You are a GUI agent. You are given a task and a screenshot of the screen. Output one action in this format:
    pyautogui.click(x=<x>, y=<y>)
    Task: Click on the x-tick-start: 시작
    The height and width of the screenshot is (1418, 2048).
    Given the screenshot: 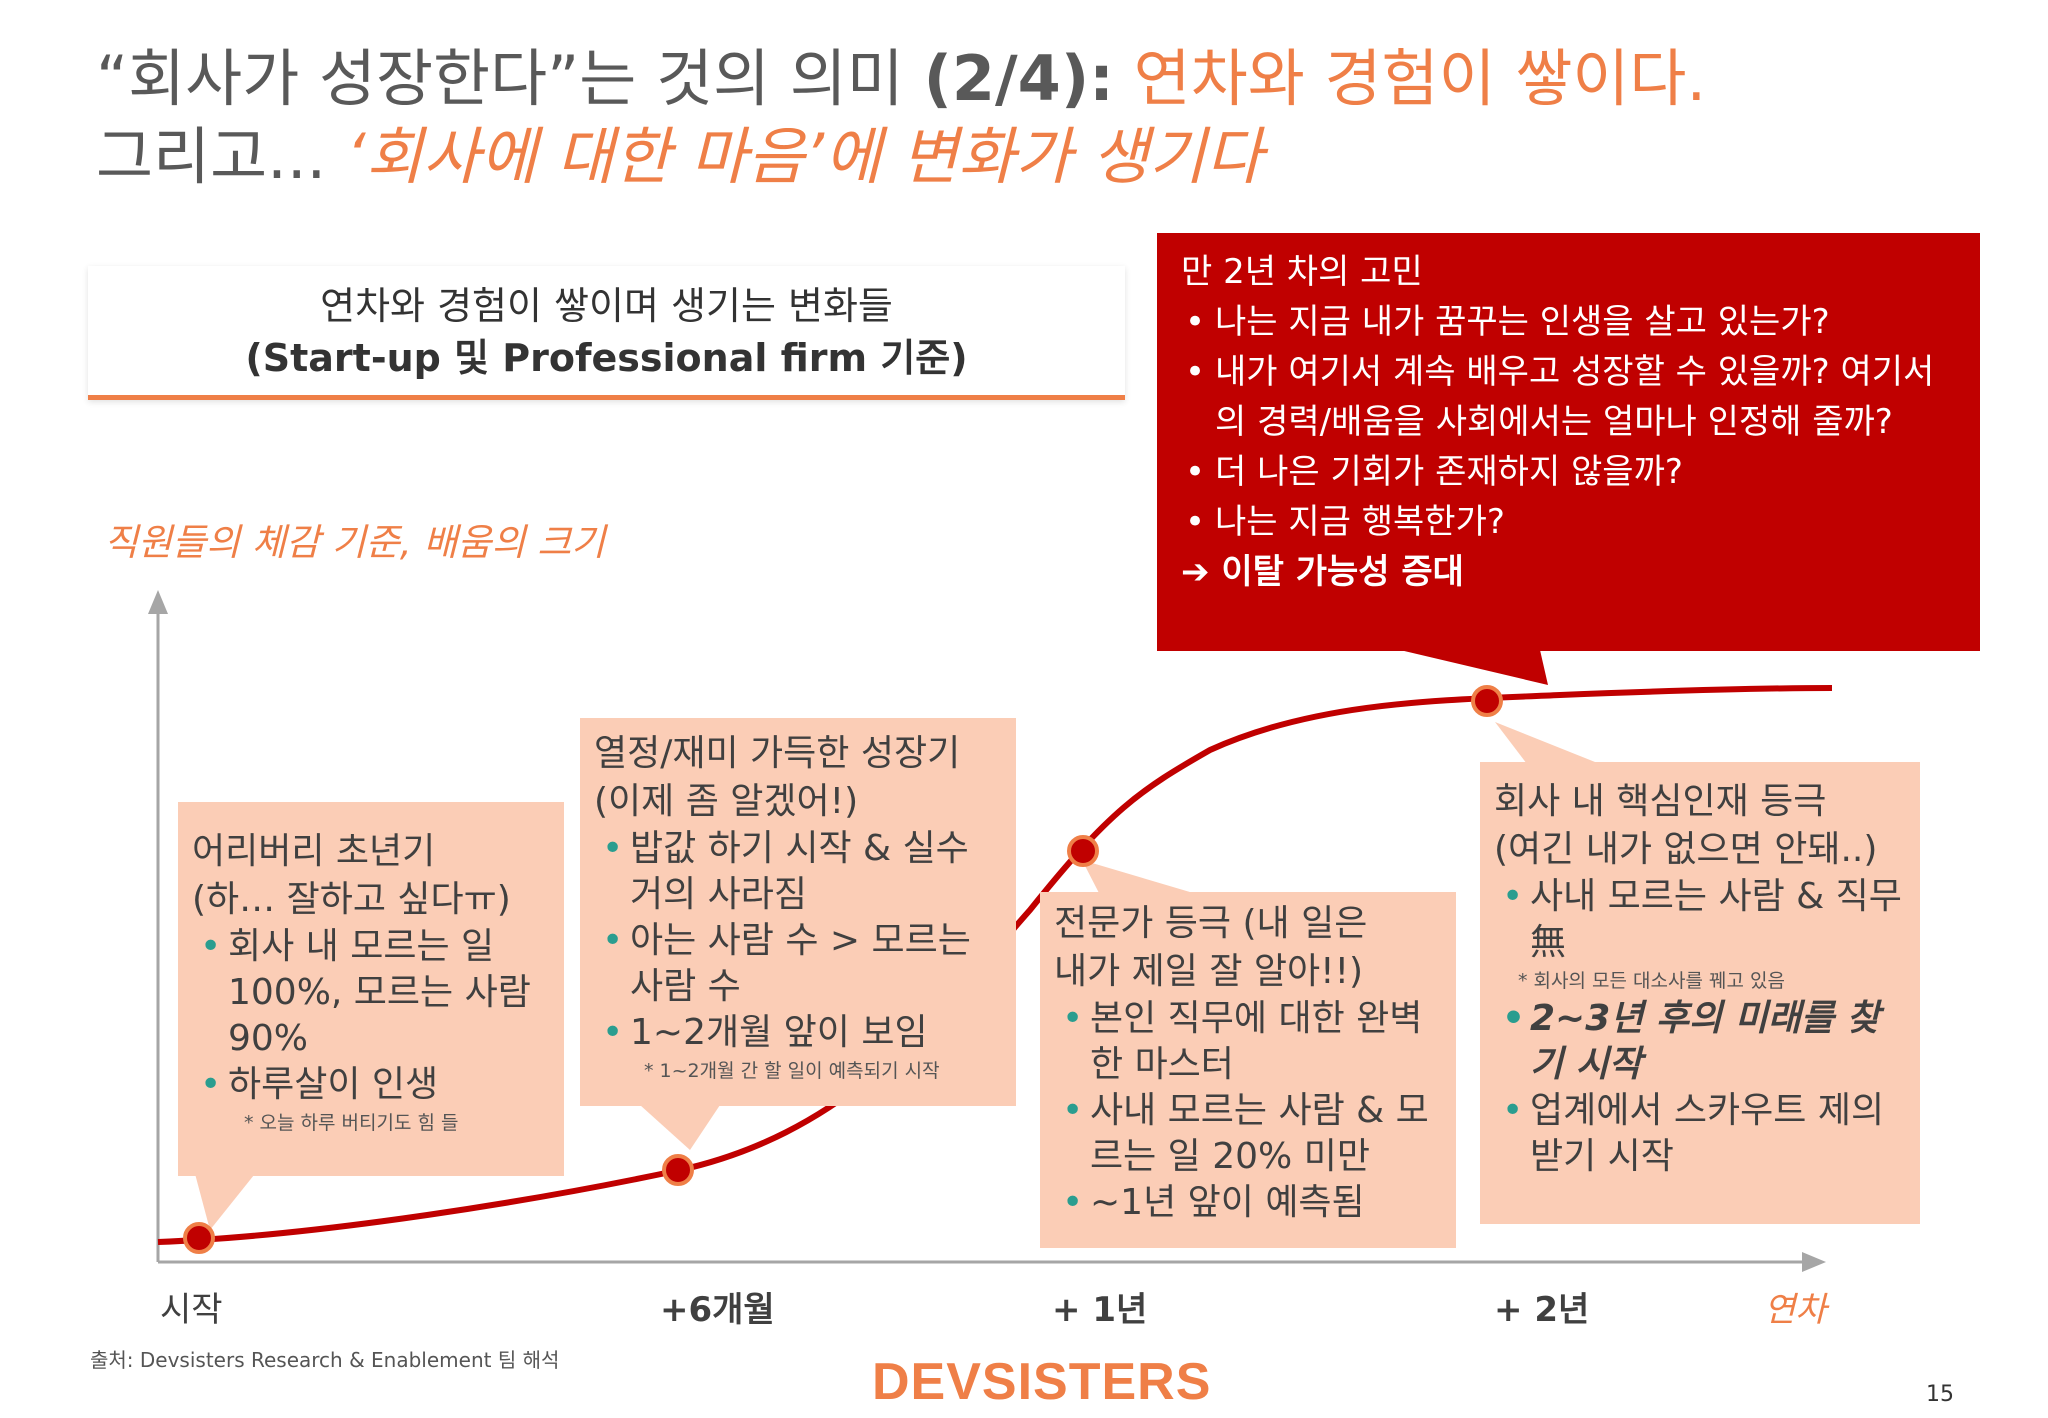 What is the action you would take?
    pyautogui.click(x=191, y=1310)
    